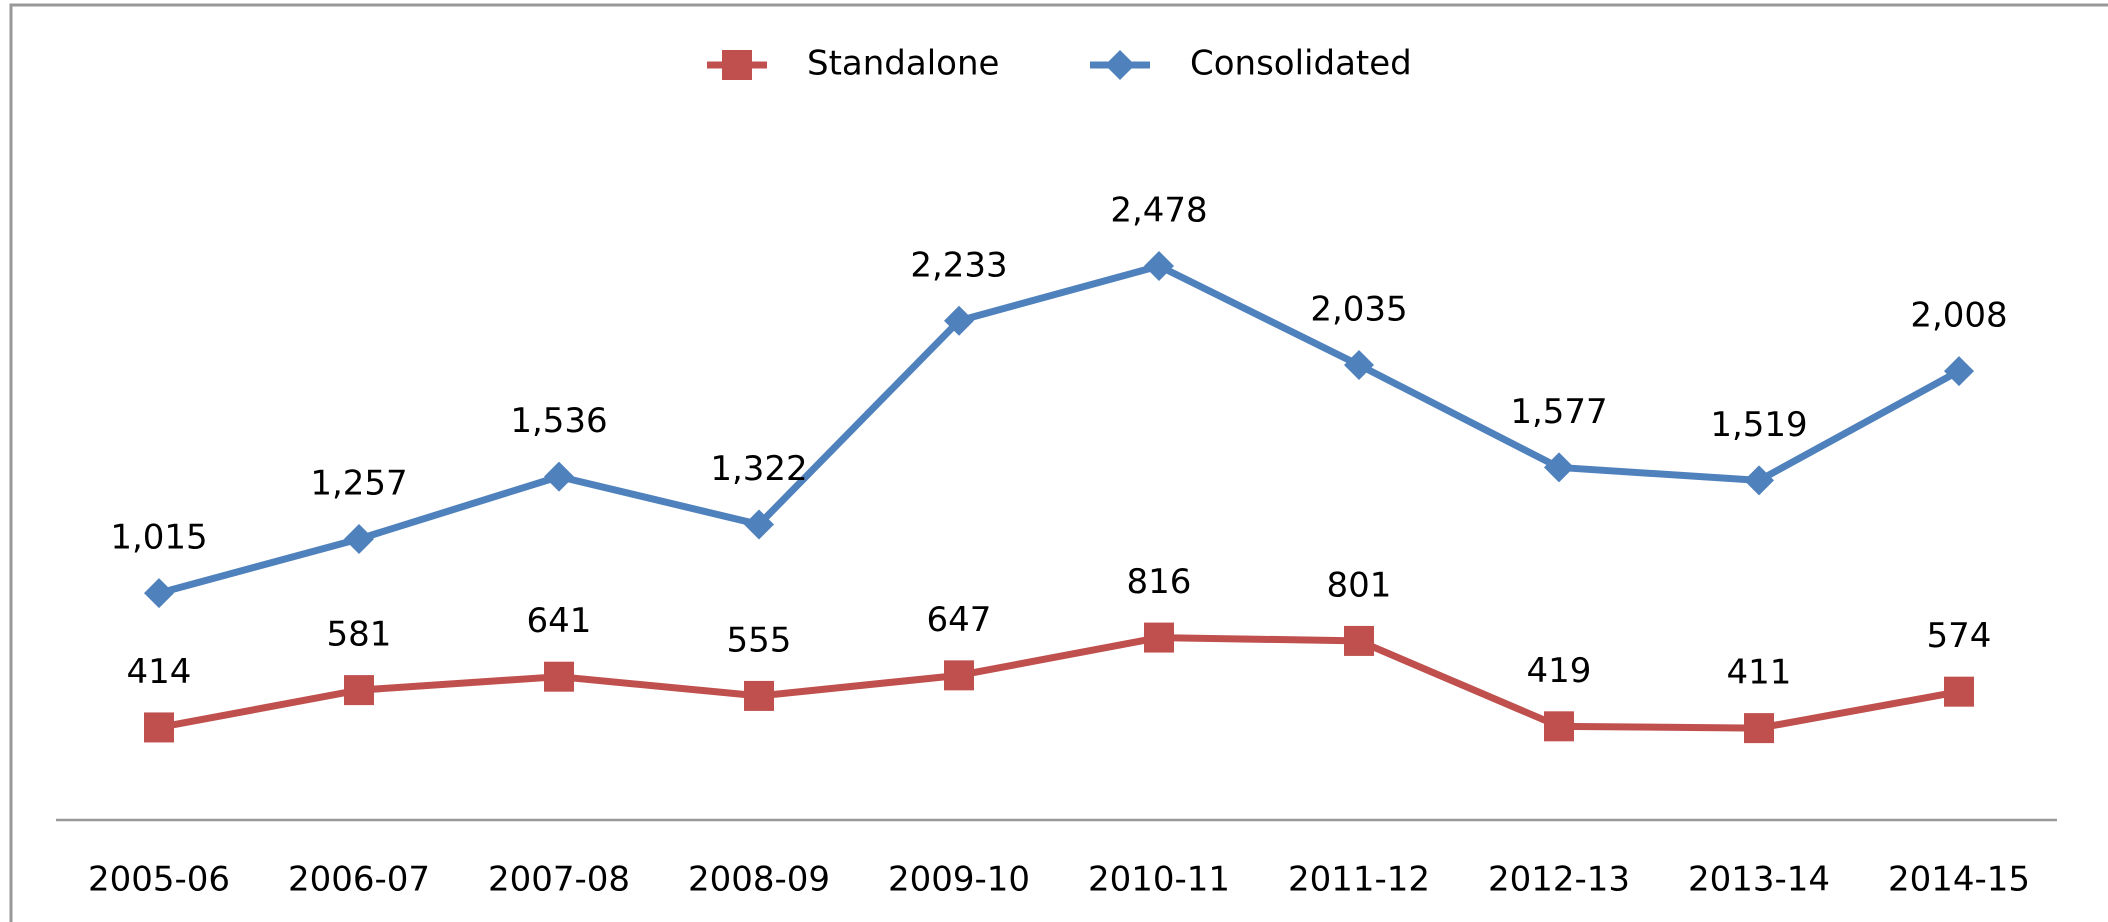 This screenshot has width=2108, height=922. What do you see at coordinates (1959, 636) in the screenshot?
I see `data-label: 574` at bounding box center [1959, 636].